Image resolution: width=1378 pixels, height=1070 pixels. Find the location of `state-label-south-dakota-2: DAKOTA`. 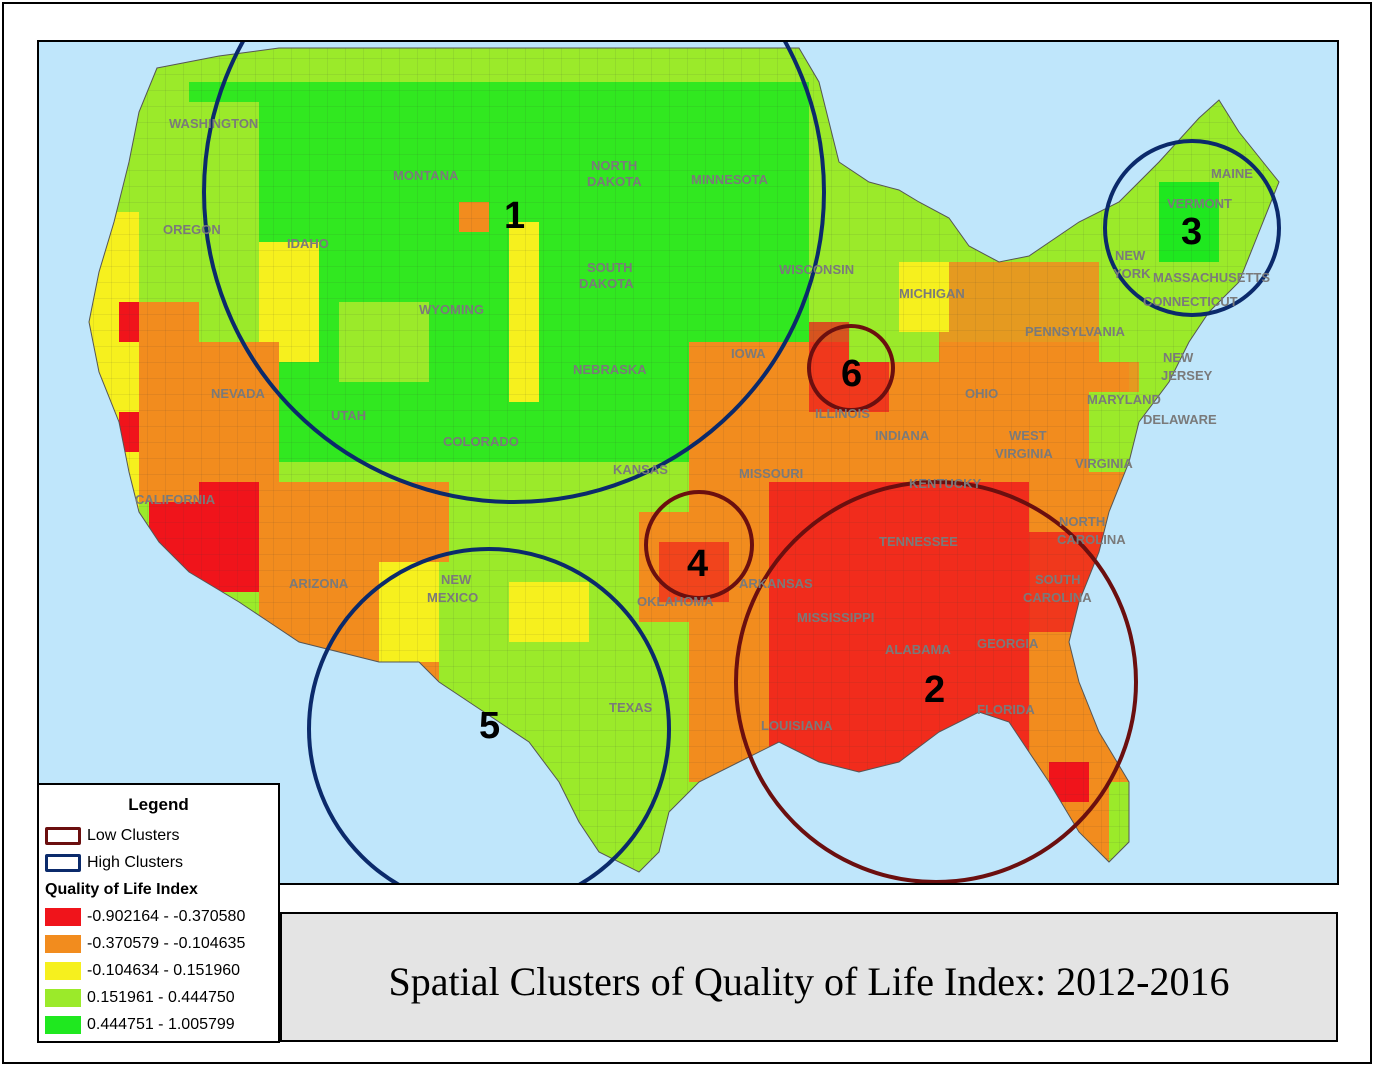

state-label-south-dakota-2: DAKOTA is located at coordinates (606, 283).